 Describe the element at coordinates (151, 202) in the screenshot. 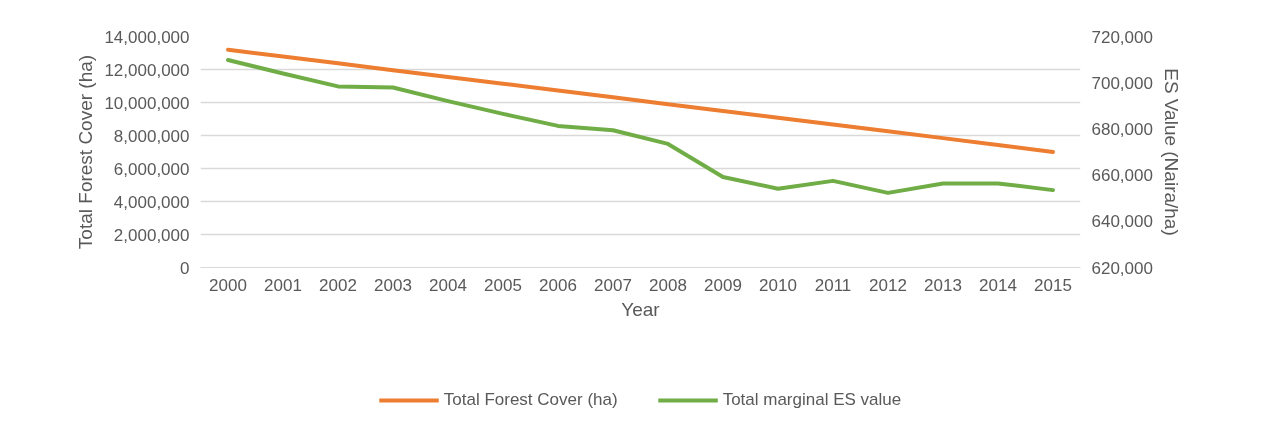

I see `y-tick-label: 4,000,000` at that location.